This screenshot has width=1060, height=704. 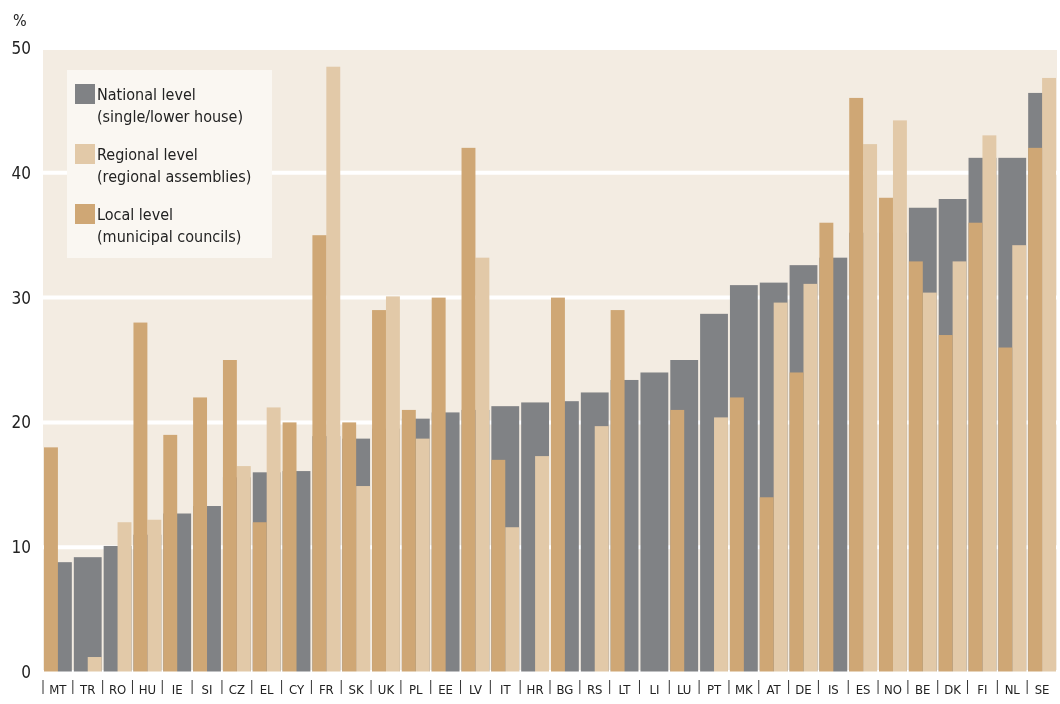 What do you see at coordinates (684, 689) in the screenshot?
I see `x-tick-label: LU` at bounding box center [684, 689].